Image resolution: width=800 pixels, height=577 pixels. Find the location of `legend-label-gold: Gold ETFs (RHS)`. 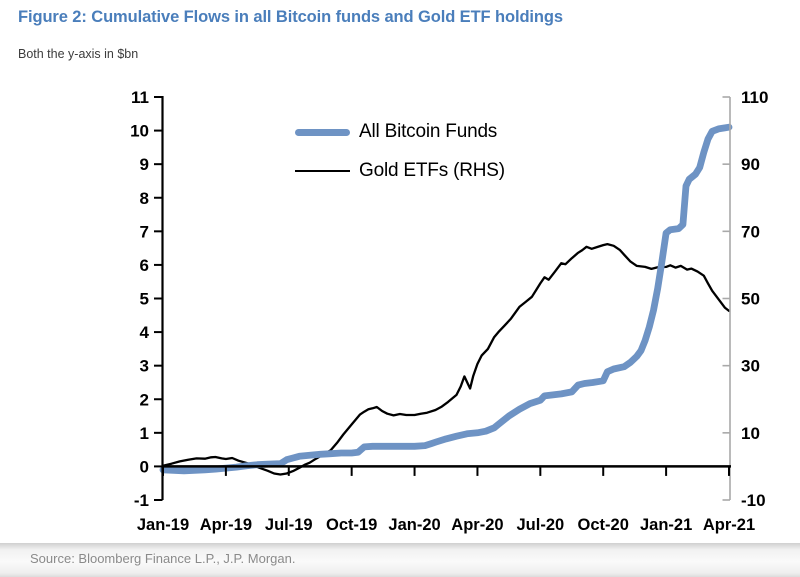

legend-label-gold: Gold ETFs (RHS) is located at coordinates (432, 170).